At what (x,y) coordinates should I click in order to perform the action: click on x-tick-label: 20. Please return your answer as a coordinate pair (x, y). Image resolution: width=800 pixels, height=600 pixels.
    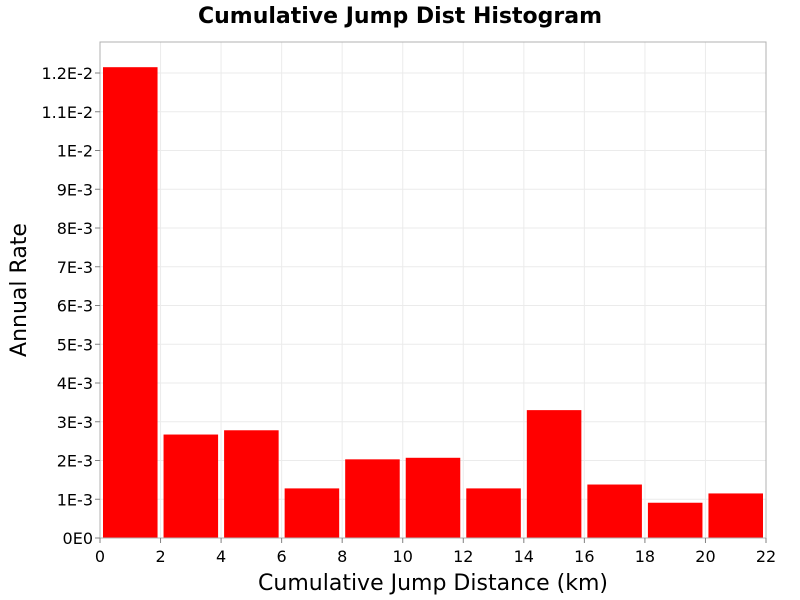
    Looking at the image, I should click on (705, 556).